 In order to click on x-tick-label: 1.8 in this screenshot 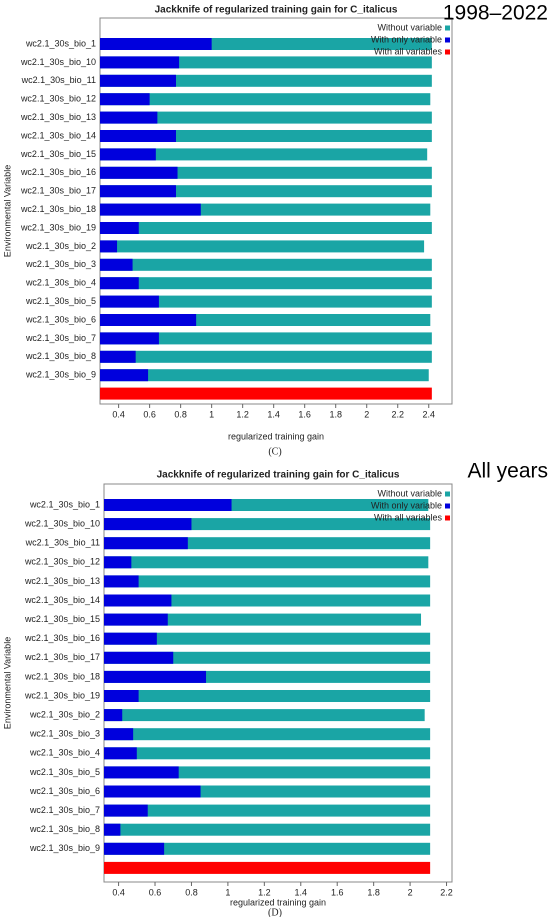, I will do `click(373, 892)`.